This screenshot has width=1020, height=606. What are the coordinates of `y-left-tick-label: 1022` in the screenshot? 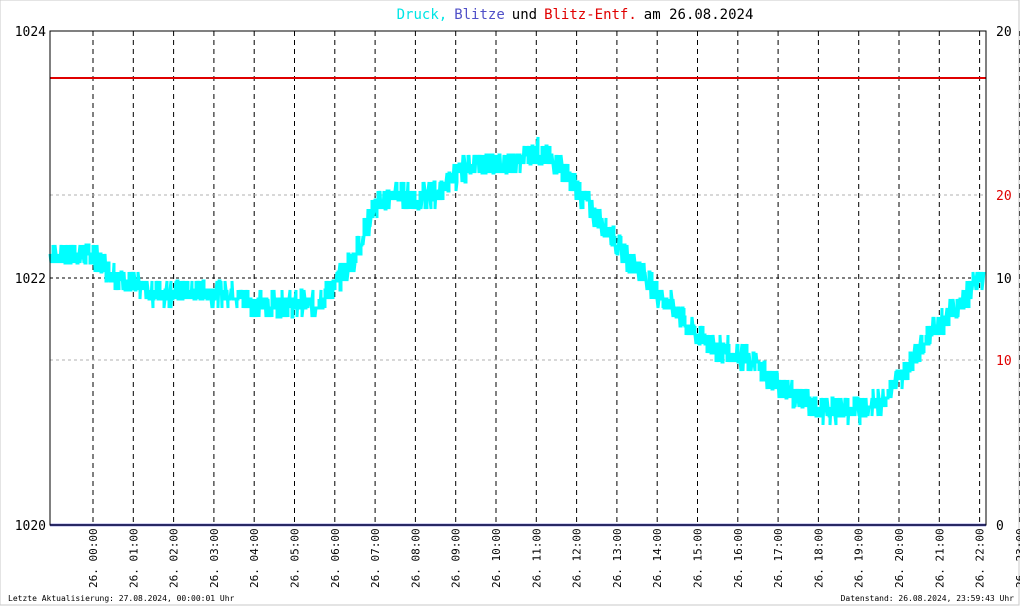 It's located at (30, 279).